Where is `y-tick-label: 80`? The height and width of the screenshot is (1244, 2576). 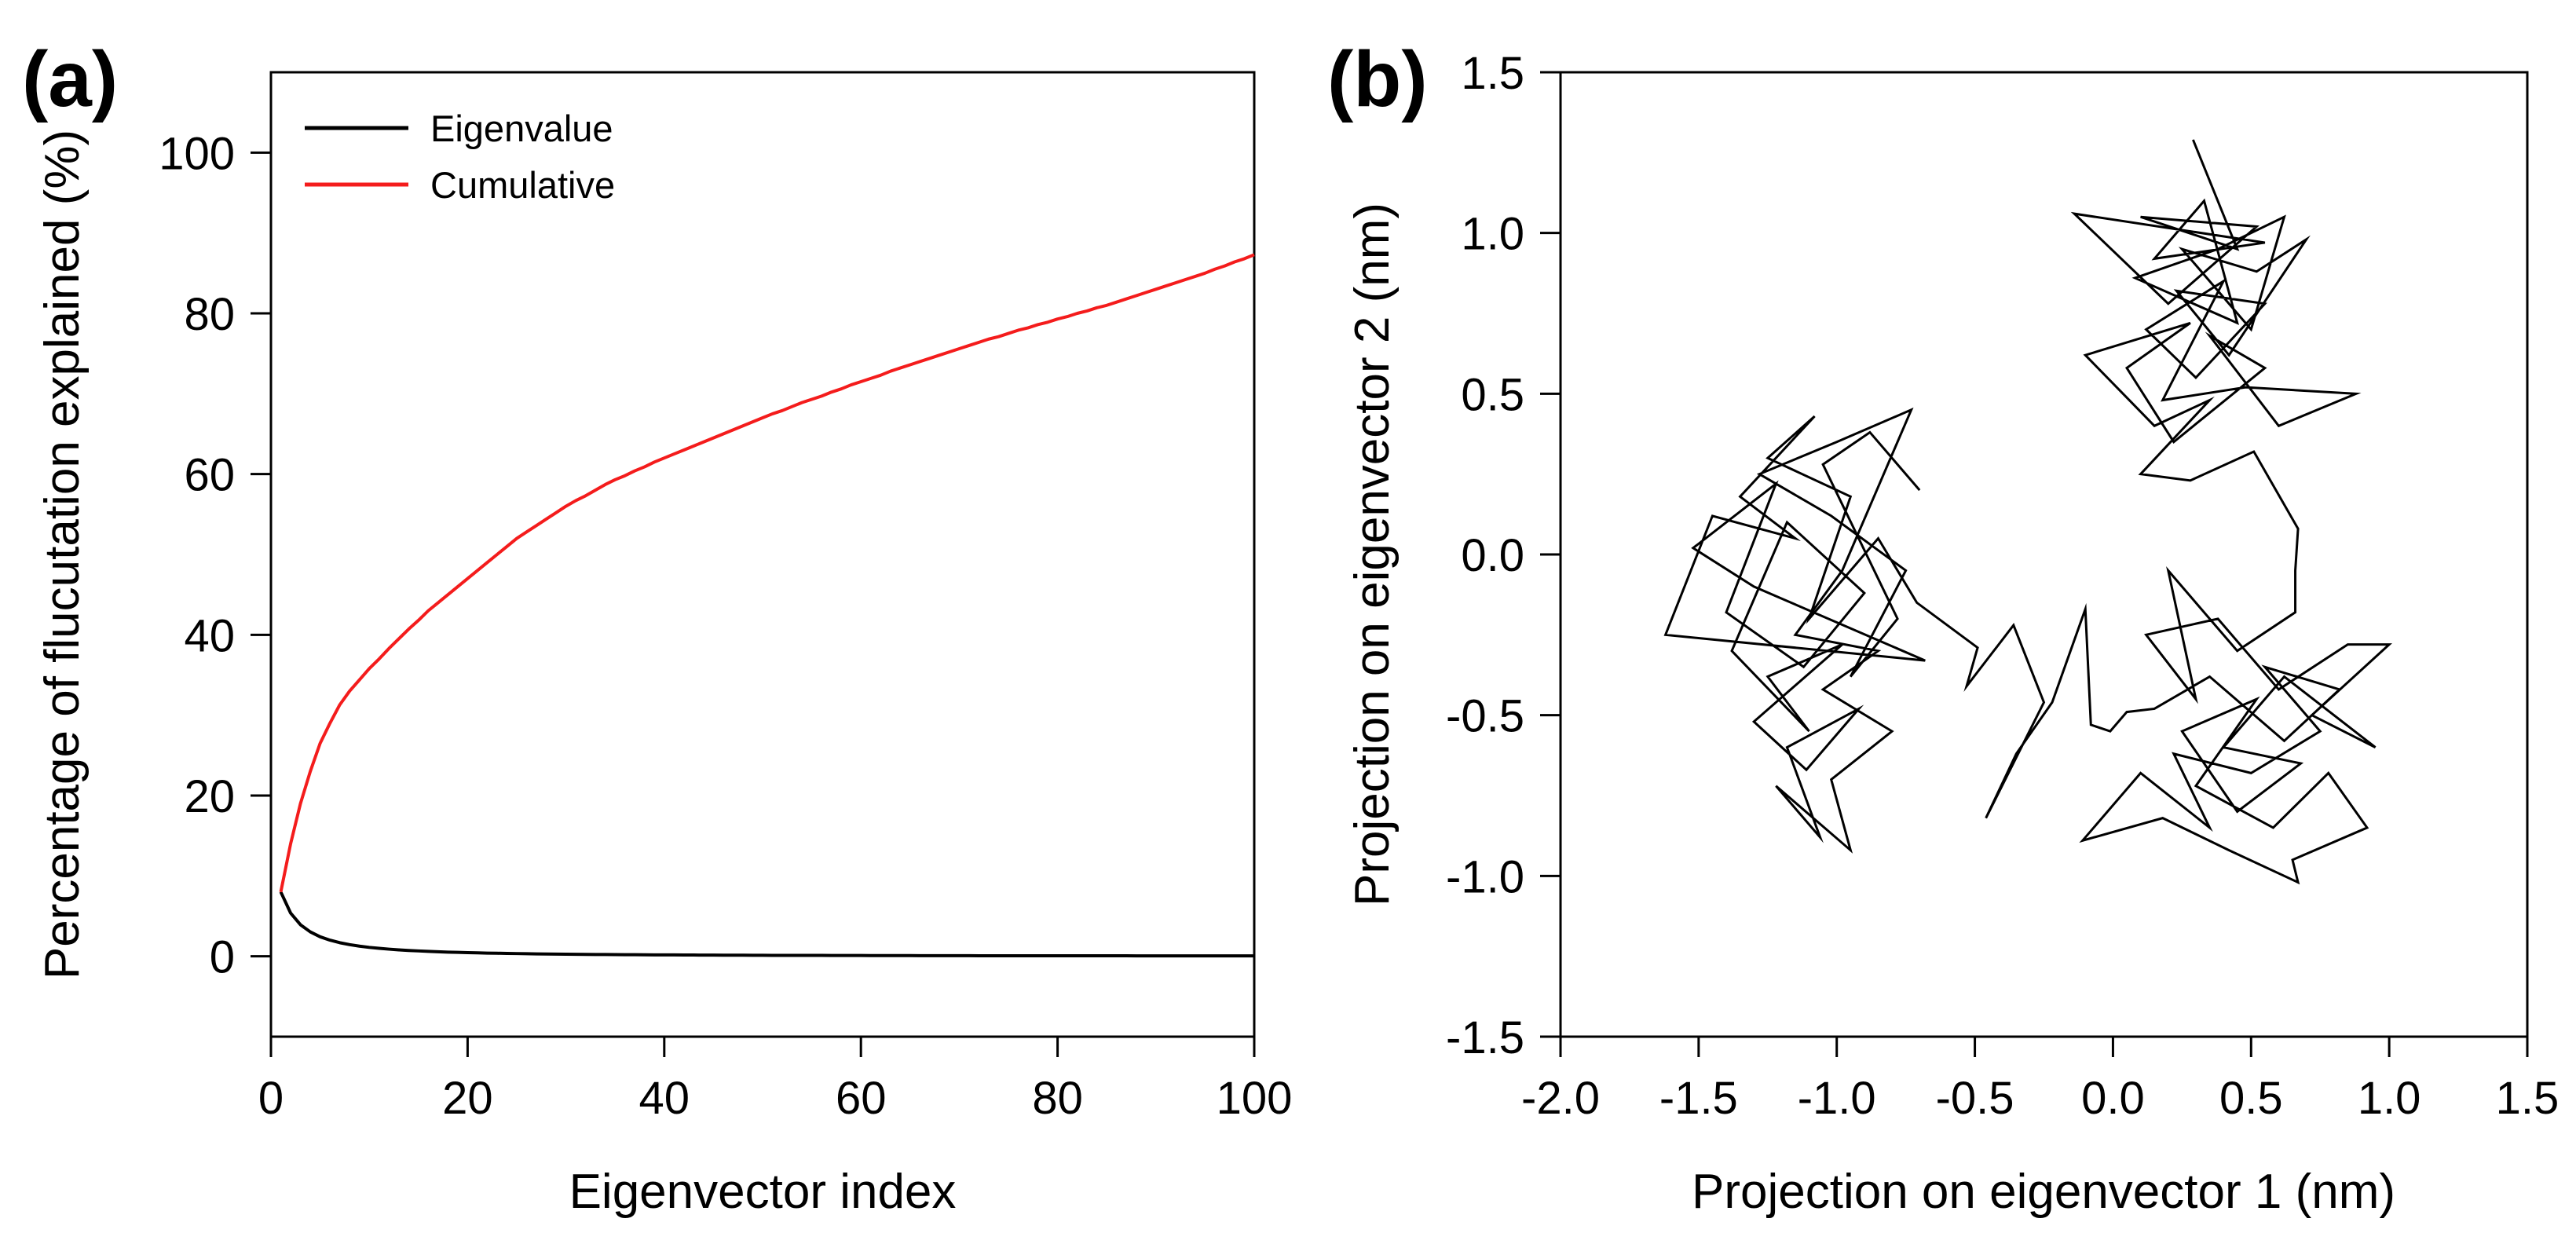 y-tick-label: 80 is located at coordinates (210, 314).